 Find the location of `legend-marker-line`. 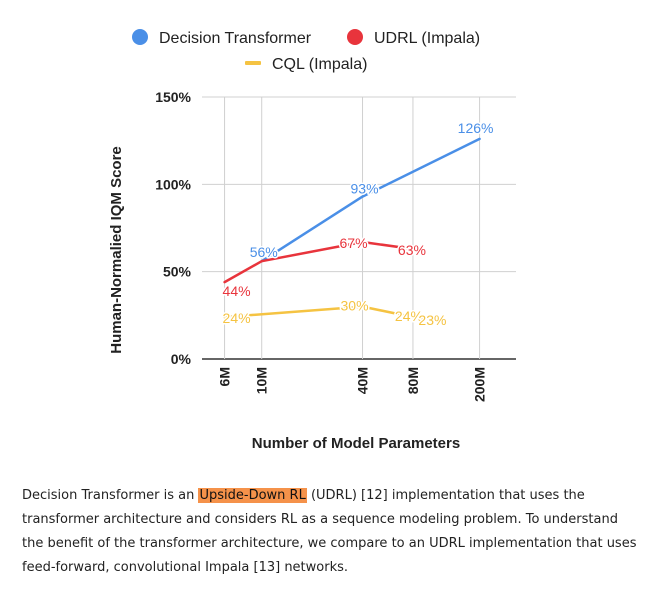

legend-marker-line is located at coordinates (253, 63).